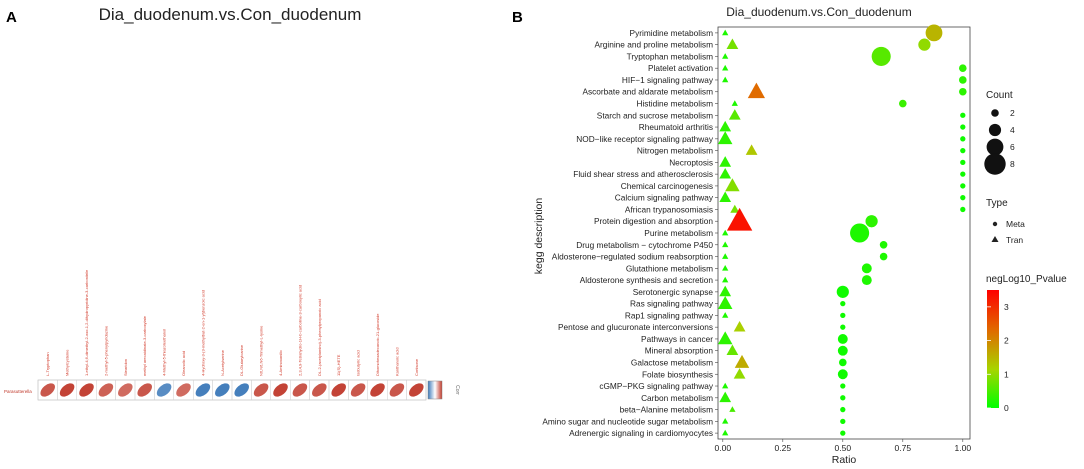  I want to click on y-tick-label: African trypanosomiasis, so click(669, 209).